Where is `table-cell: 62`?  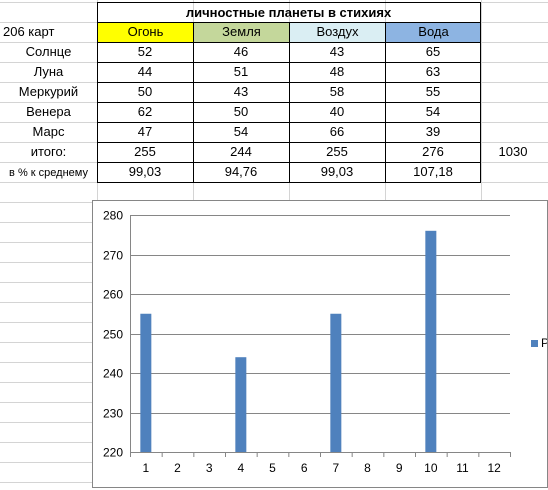 table-cell: 62 is located at coordinates (145, 111).